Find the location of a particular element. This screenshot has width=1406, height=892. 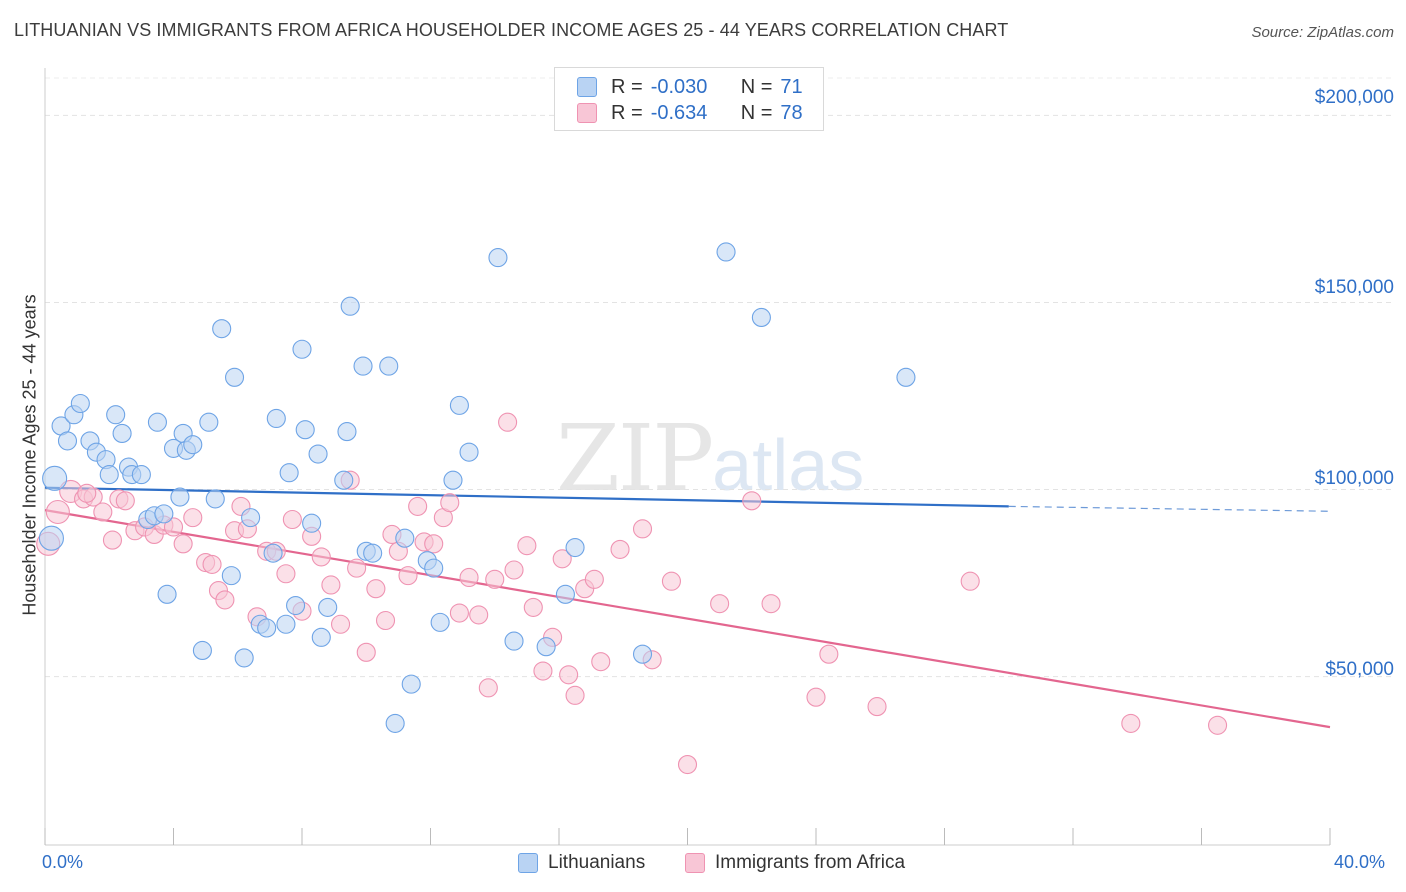

legend-label-immigrants: Immigrants from Africa is located at coordinates (810, 862).